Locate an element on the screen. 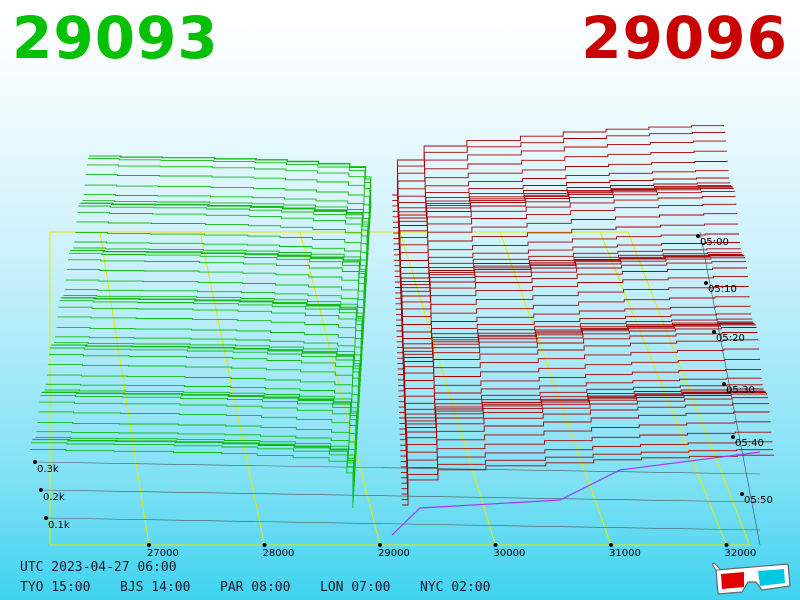  utc-time: UTC 2023-04-27 06:00 is located at coordinates (98, 567).